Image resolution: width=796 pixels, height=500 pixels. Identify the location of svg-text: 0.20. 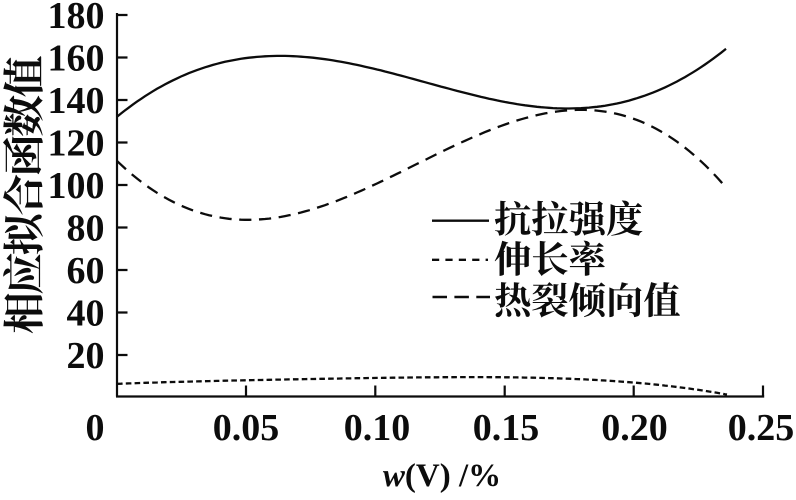
(634, 428).